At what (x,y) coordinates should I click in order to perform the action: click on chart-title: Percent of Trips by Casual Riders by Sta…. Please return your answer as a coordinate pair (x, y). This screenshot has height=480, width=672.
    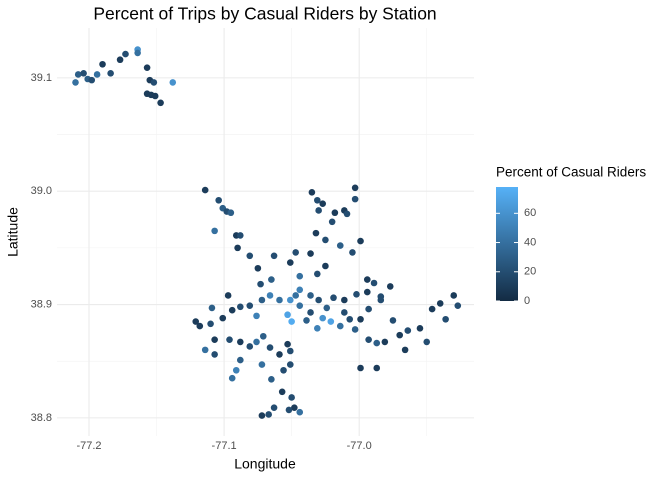
    Looking at the image, I should click on (264, 14).